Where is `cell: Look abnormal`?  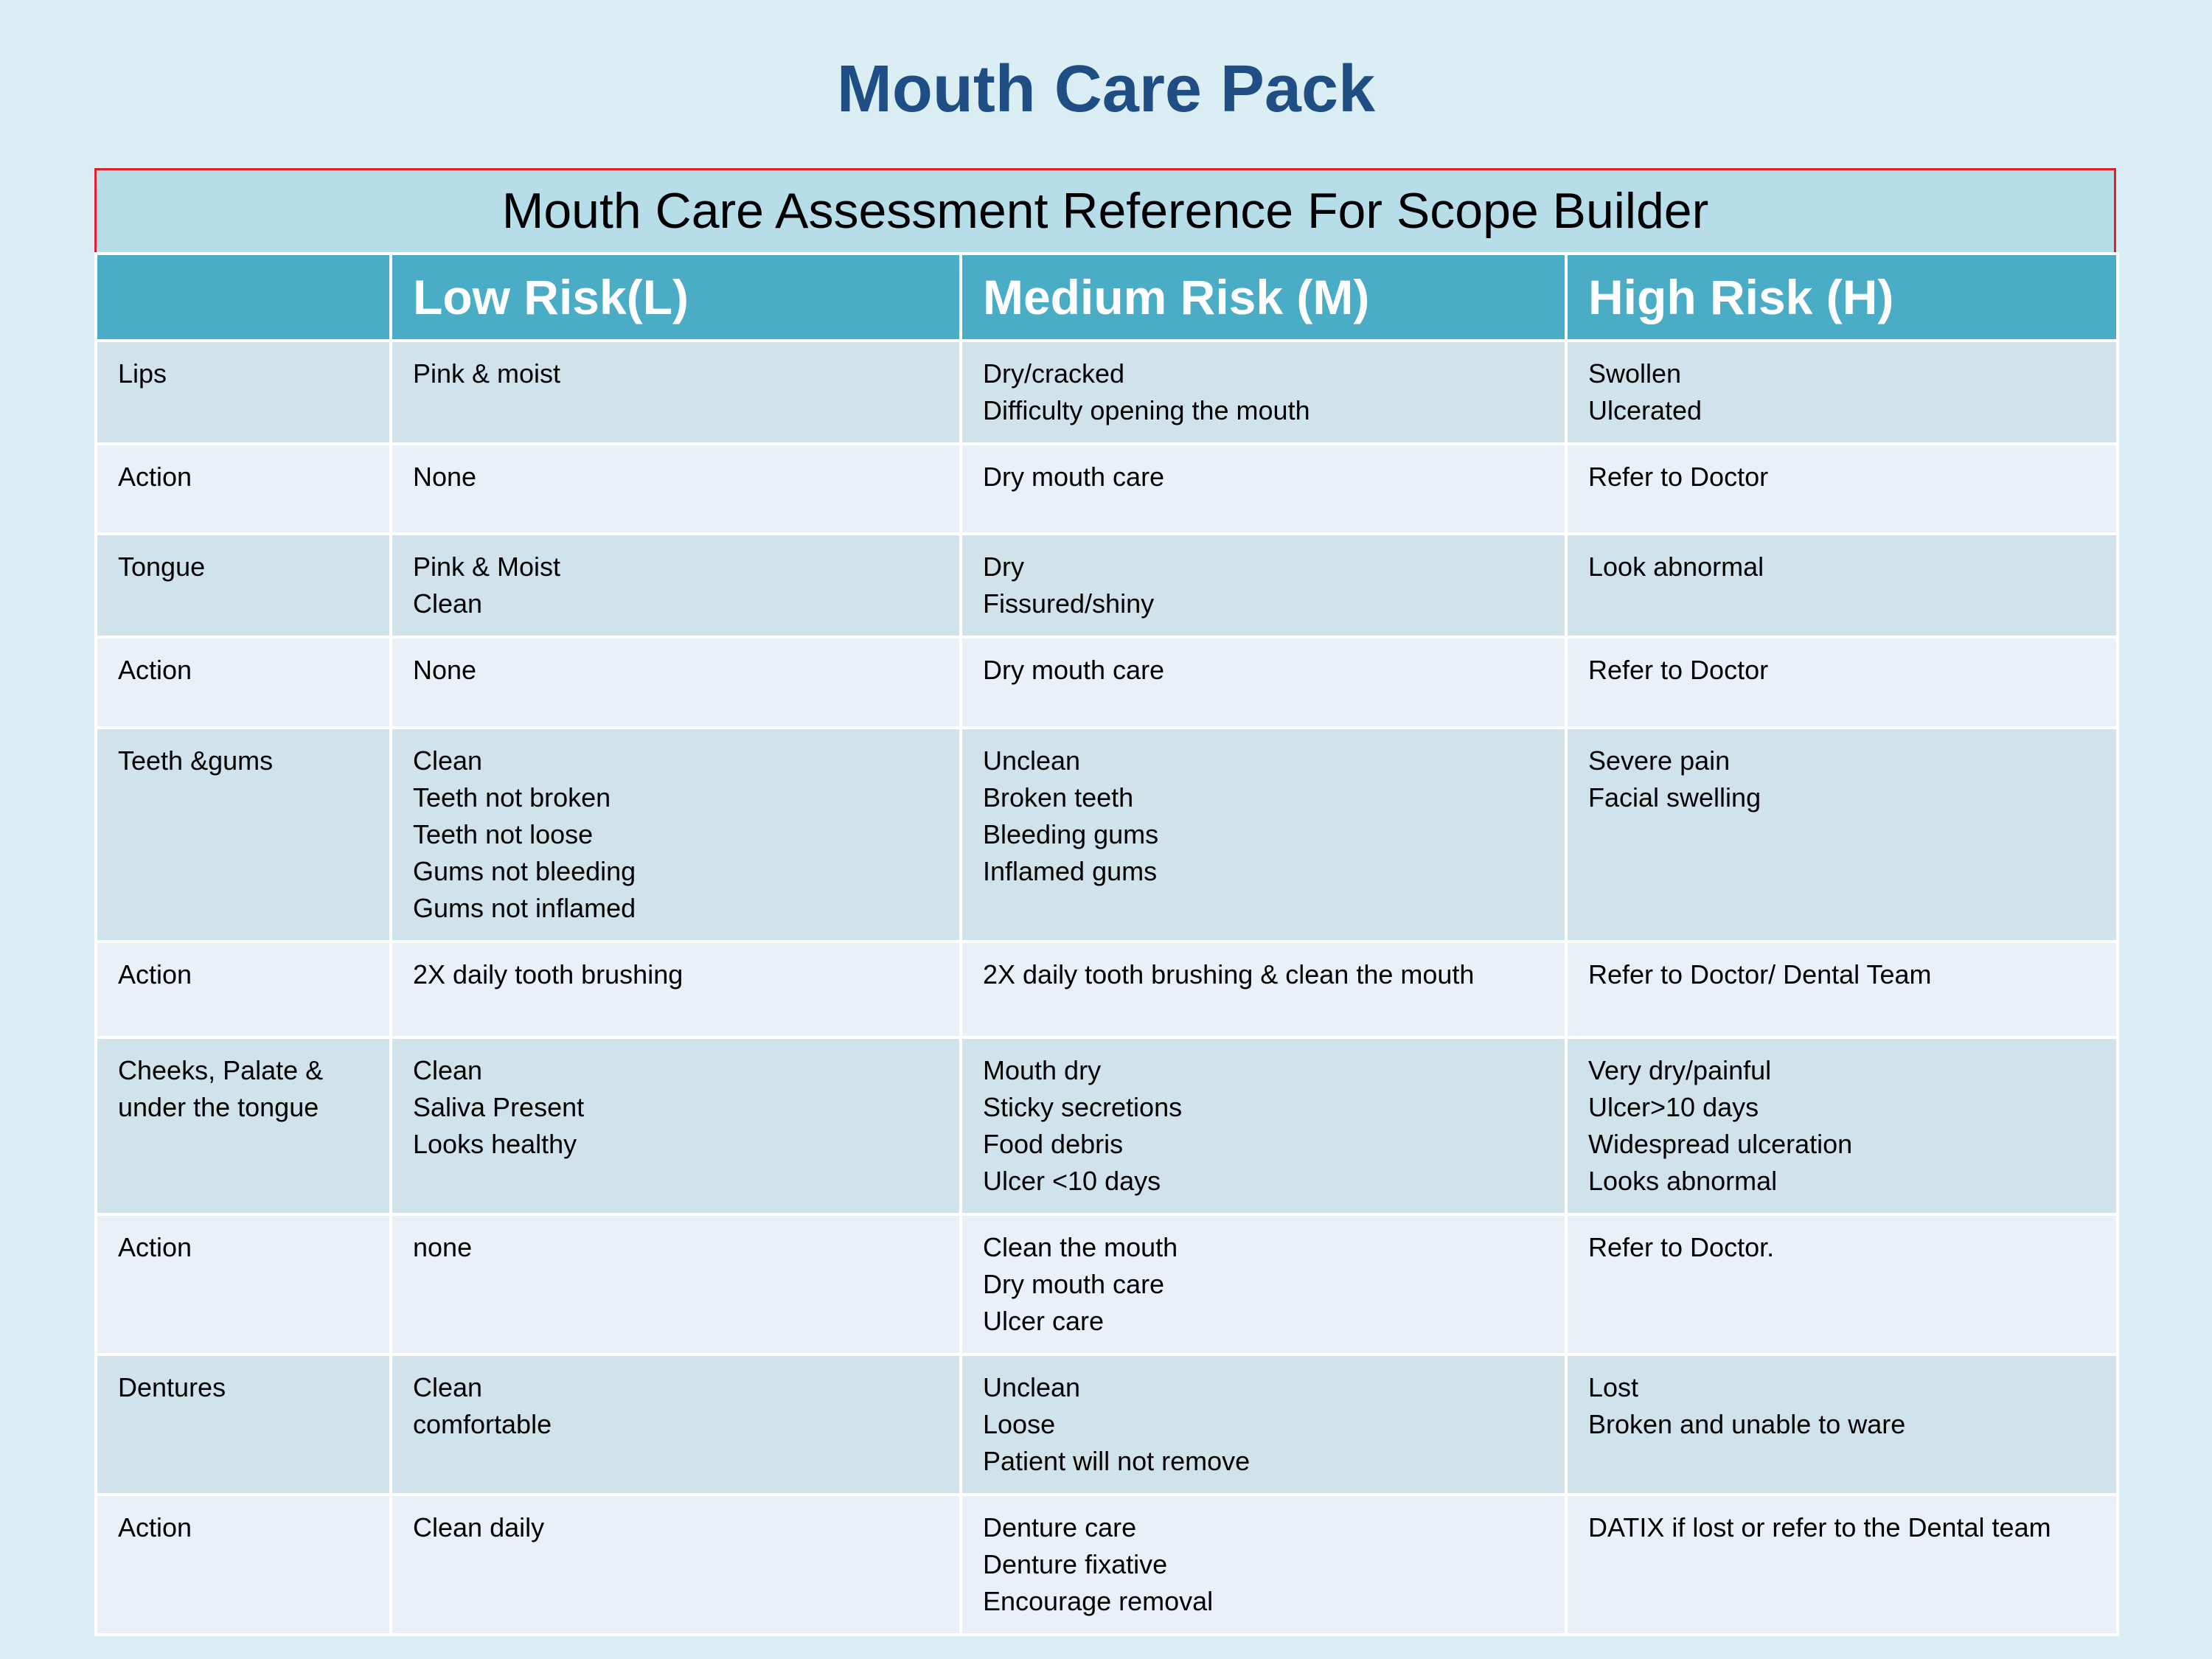 cell: Look abnormal is located at coordinates (1842, 585).